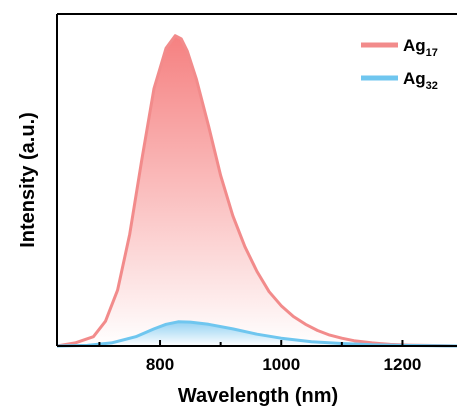 The width and height of the screenshot is (457, 414). What do you see at coordinates (28, 180) in the screenshot?
I see `y-axis-title: Intensity (a.u.)` at bounding box center [28, 180].